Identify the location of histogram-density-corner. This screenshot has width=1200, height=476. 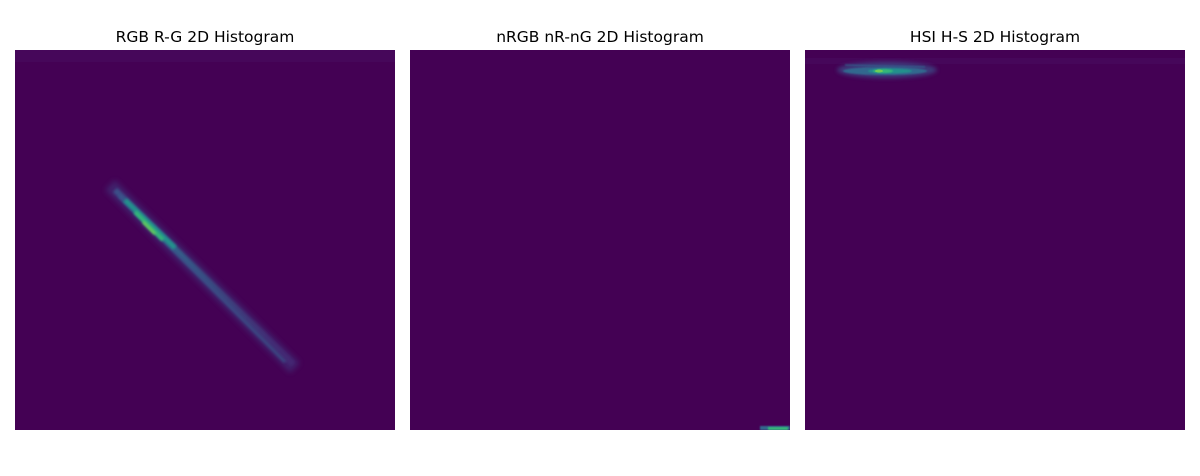
(775, 428).